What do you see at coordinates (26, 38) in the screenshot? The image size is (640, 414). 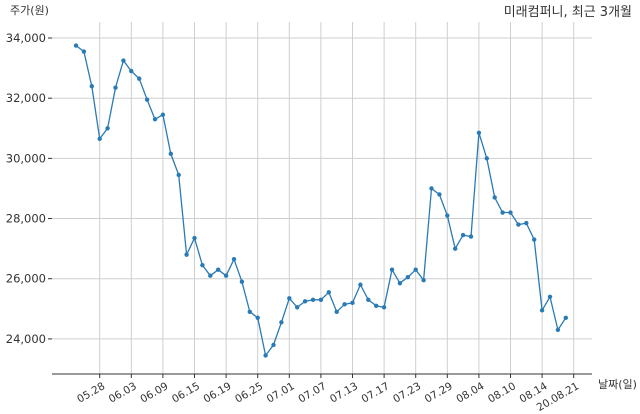 I see `y-tick-label: 34,000` at bounding box center [26, 38].